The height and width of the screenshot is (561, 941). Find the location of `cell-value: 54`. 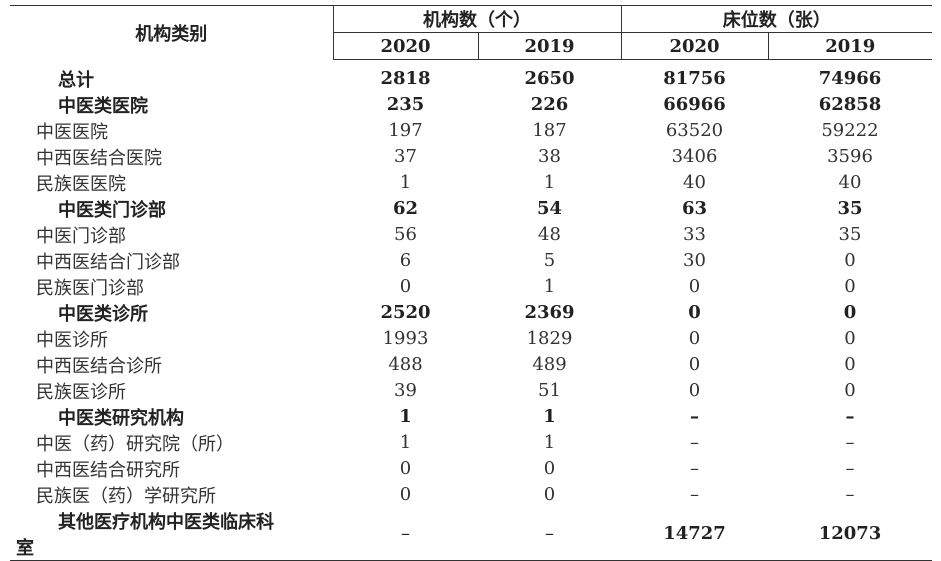

cell-value: 54 is located at coordinates (549, 209).